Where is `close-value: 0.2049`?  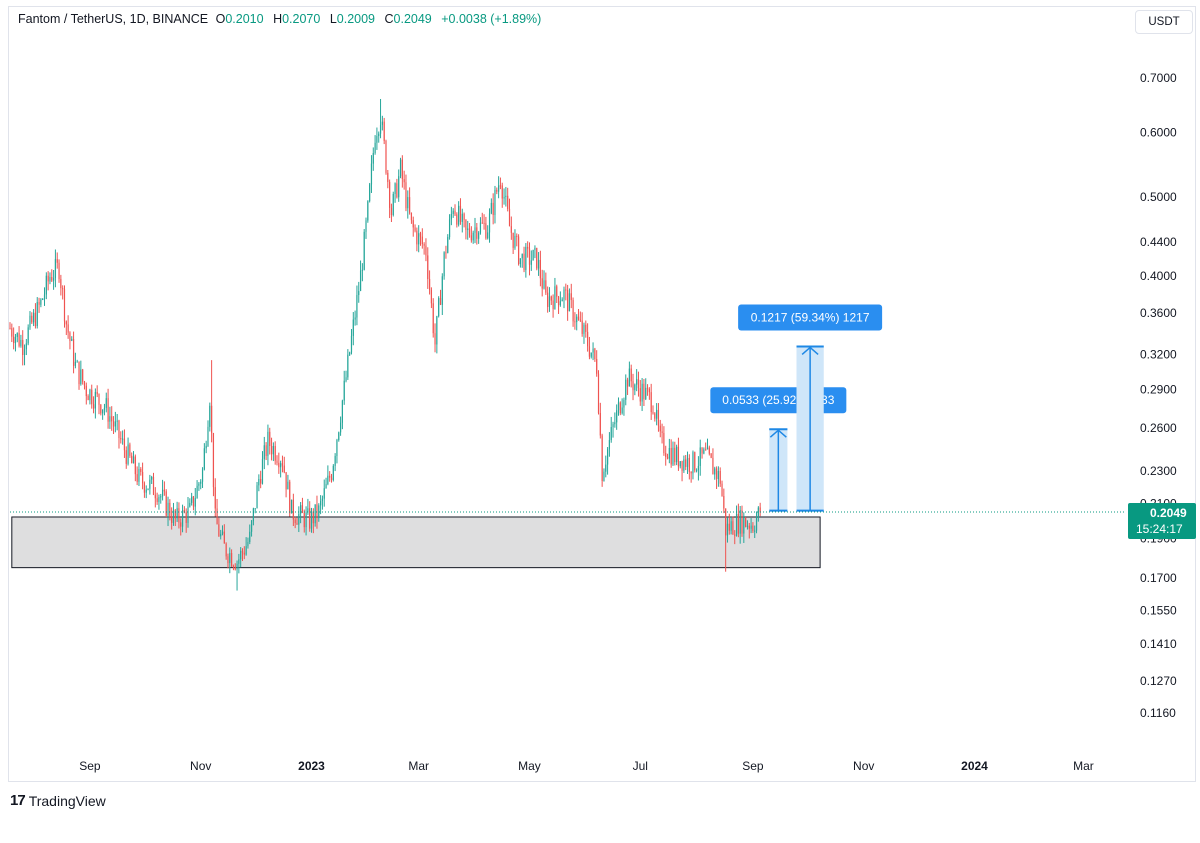
close-value: 0.2049 is located at coordinates (412, 19).